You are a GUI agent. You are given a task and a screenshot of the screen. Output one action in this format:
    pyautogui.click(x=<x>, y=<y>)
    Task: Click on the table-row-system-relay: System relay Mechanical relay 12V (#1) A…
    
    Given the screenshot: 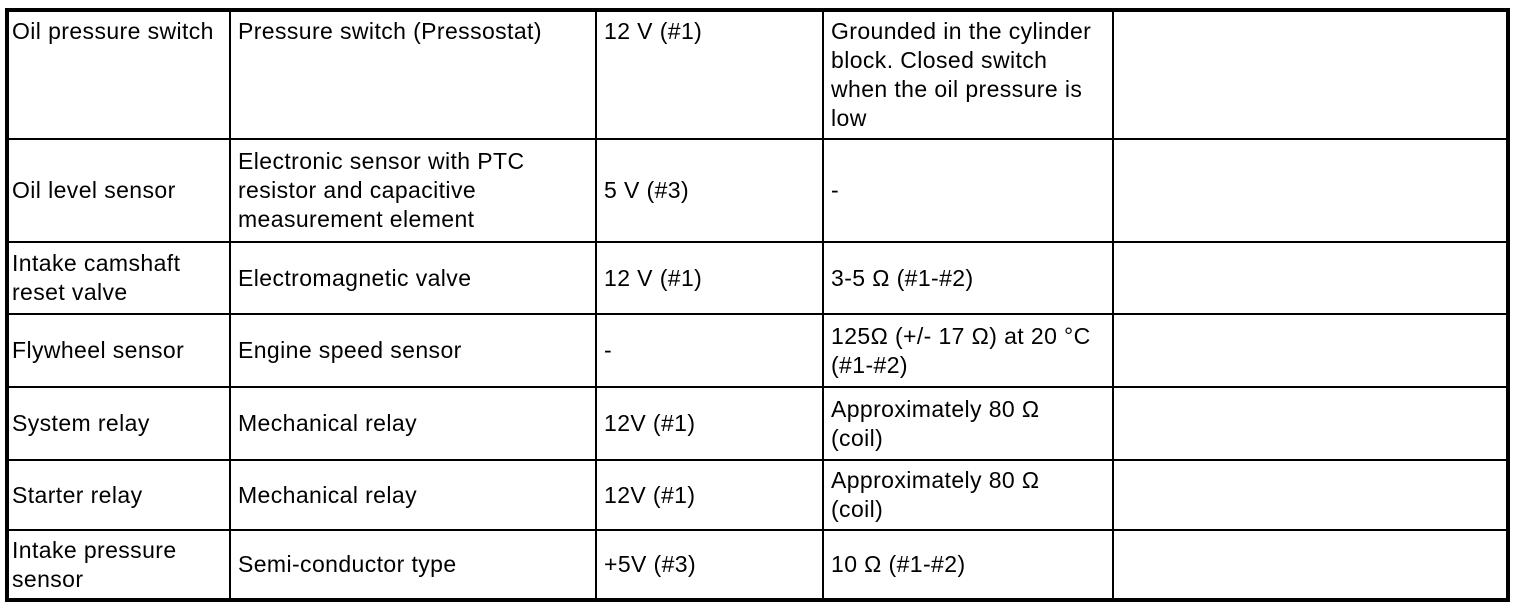 What is the action you would take?
    pyautogui.click(x=757, y=423)
    